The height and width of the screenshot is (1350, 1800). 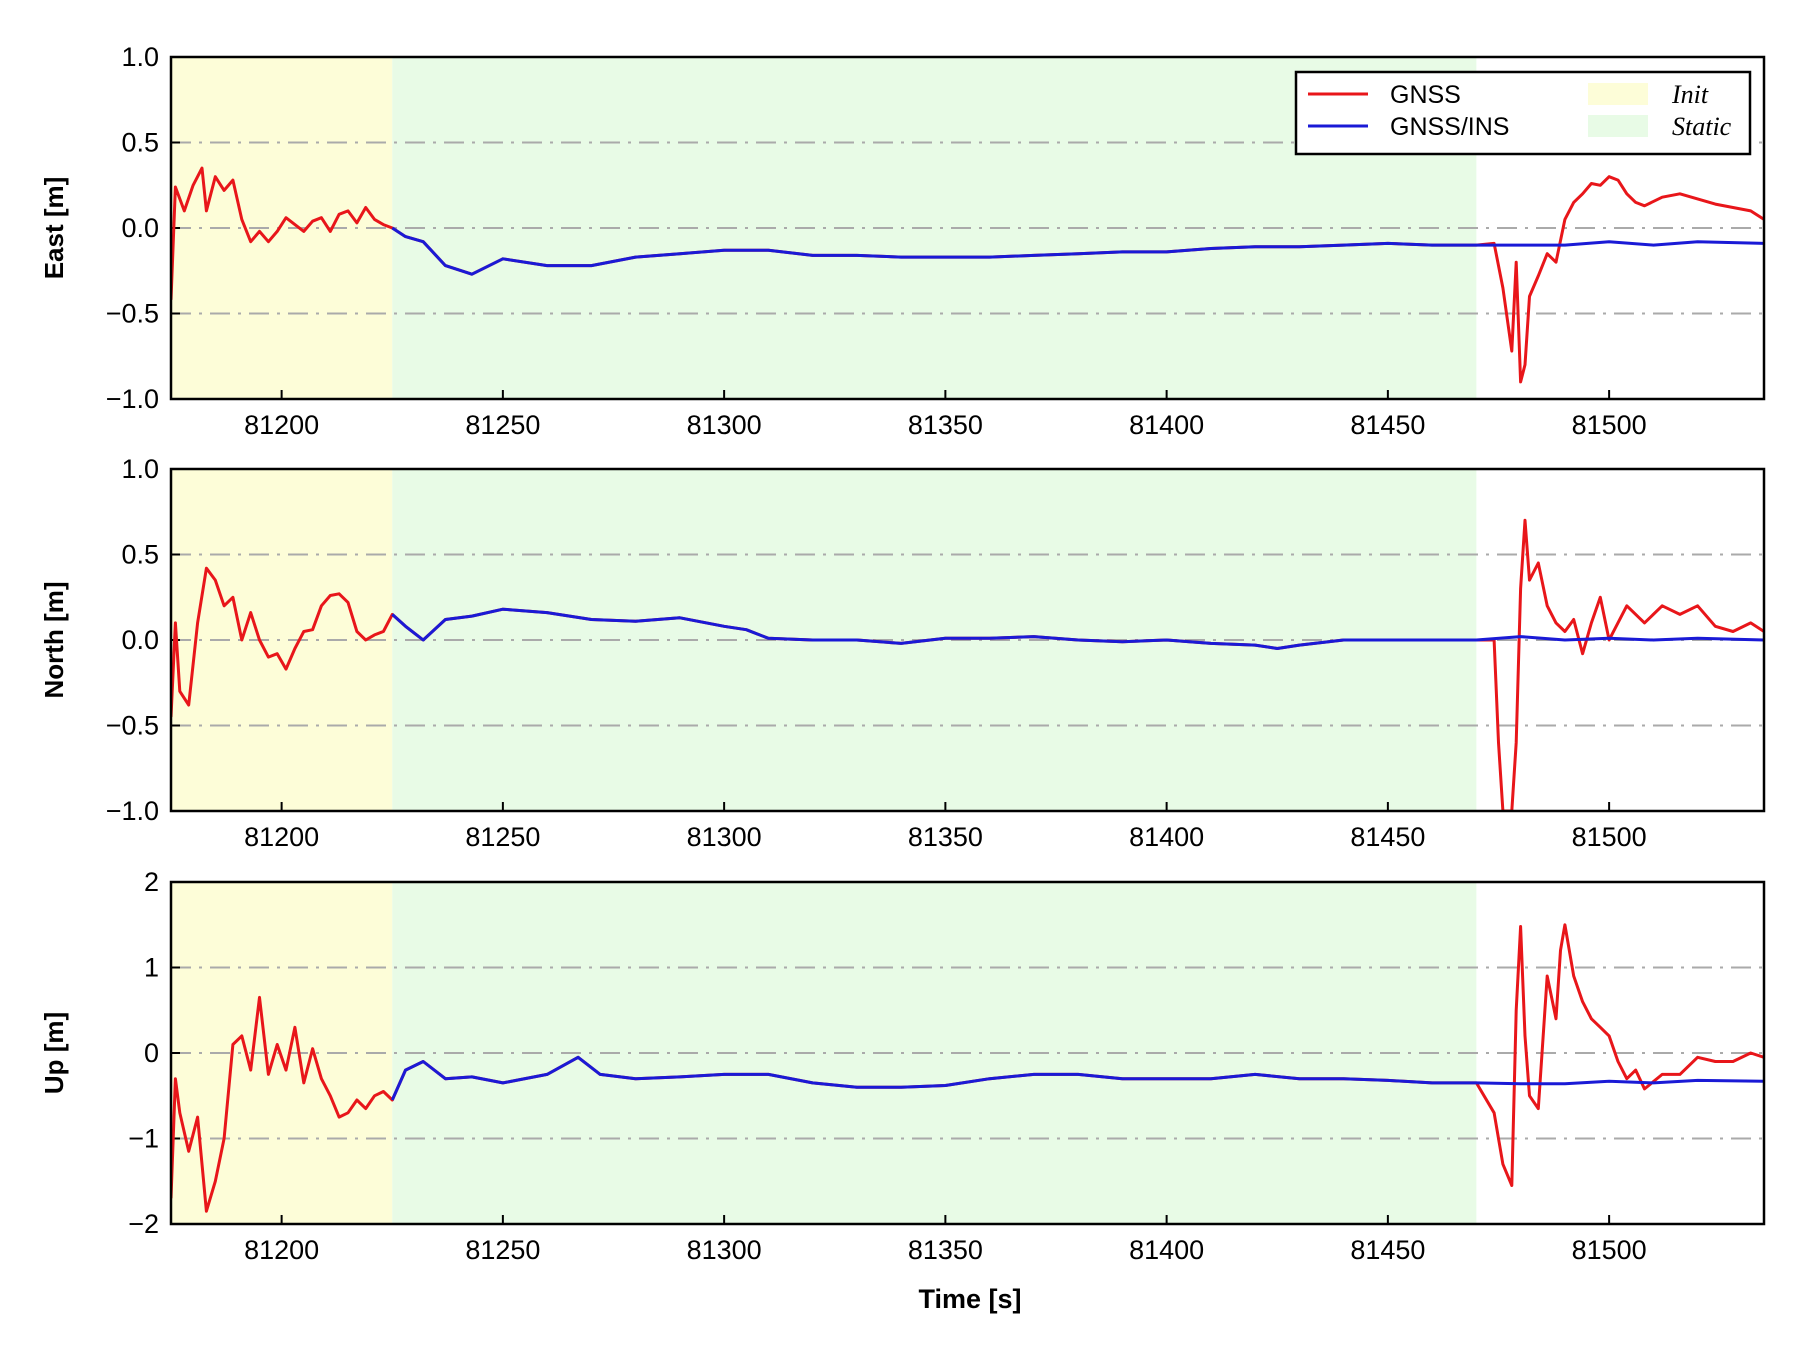 I want to click on y-axis-label: East [m], so click(x=54, y=228).